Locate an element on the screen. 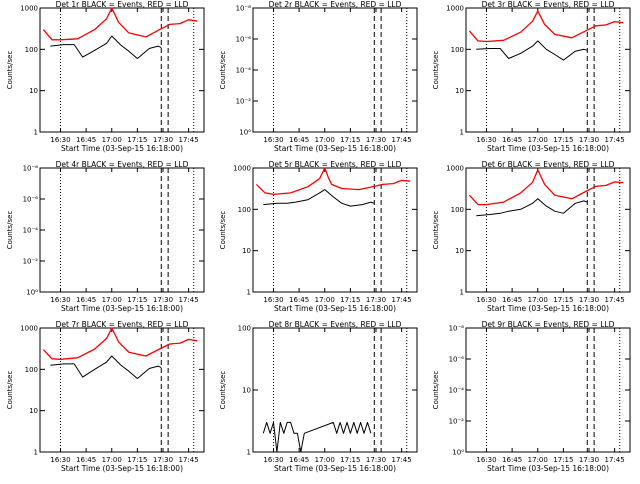 The image size is (640, 484). panel-title: Det 6r BLACK = Events, RED = LLD is located at coordinates (548, 164).